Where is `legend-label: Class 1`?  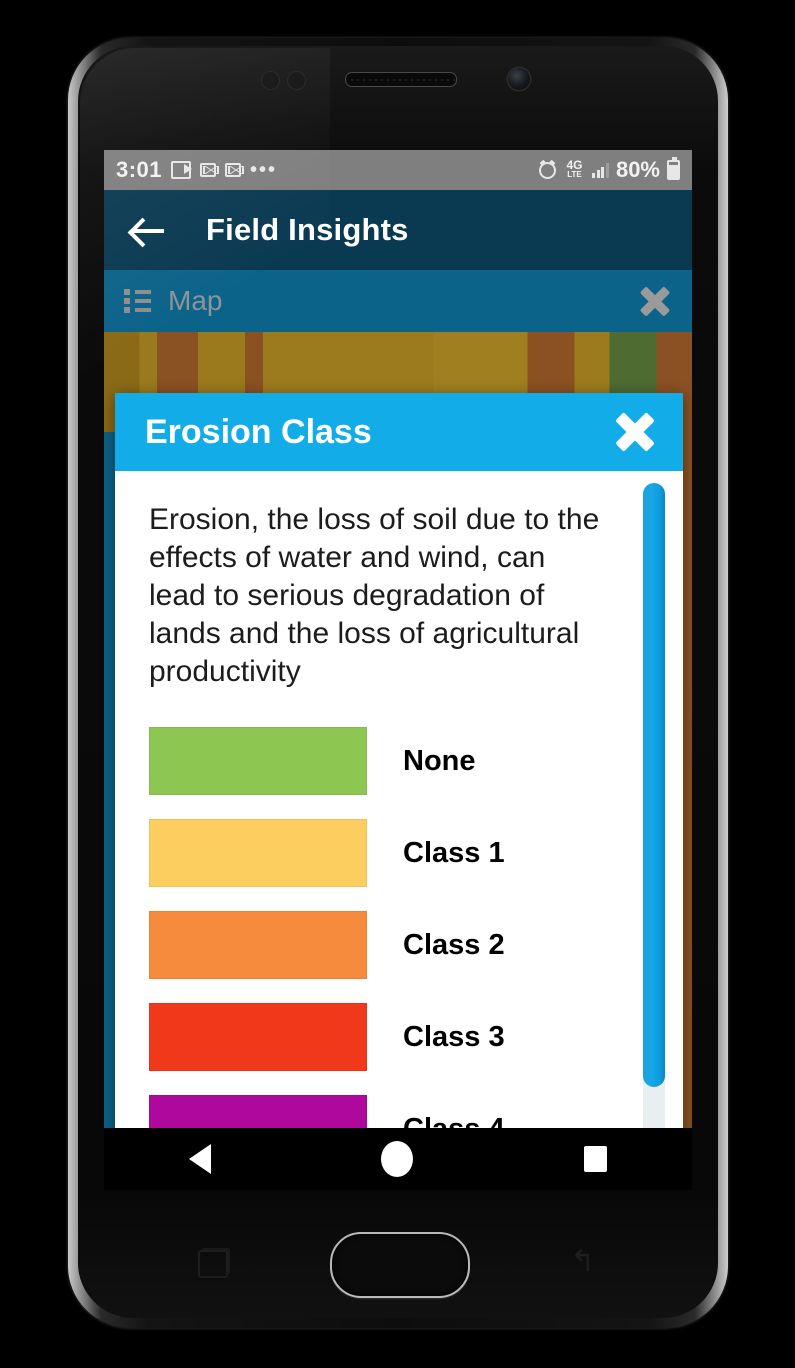
legend-label: Class 1 is located at coordinates (454, 852).